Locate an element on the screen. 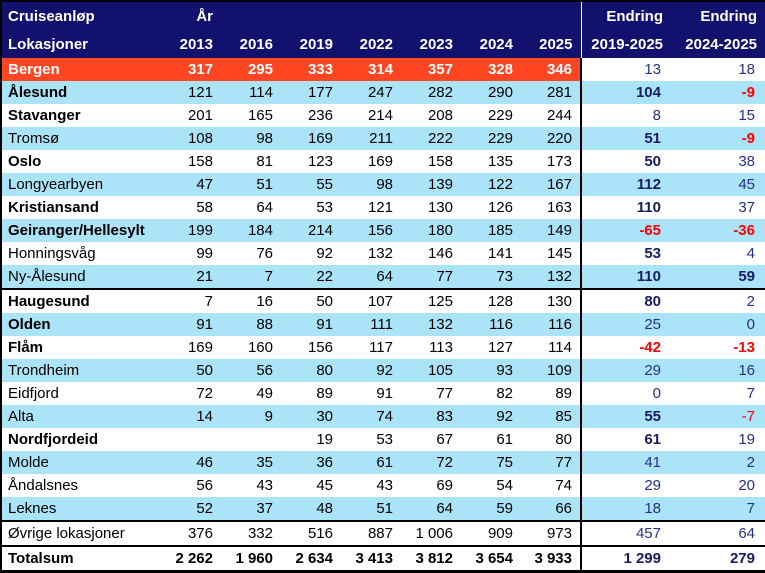 The width and height of the screenshot is (765, 573). year-value-cell: 3 933 is located at coordinates (551, 558).